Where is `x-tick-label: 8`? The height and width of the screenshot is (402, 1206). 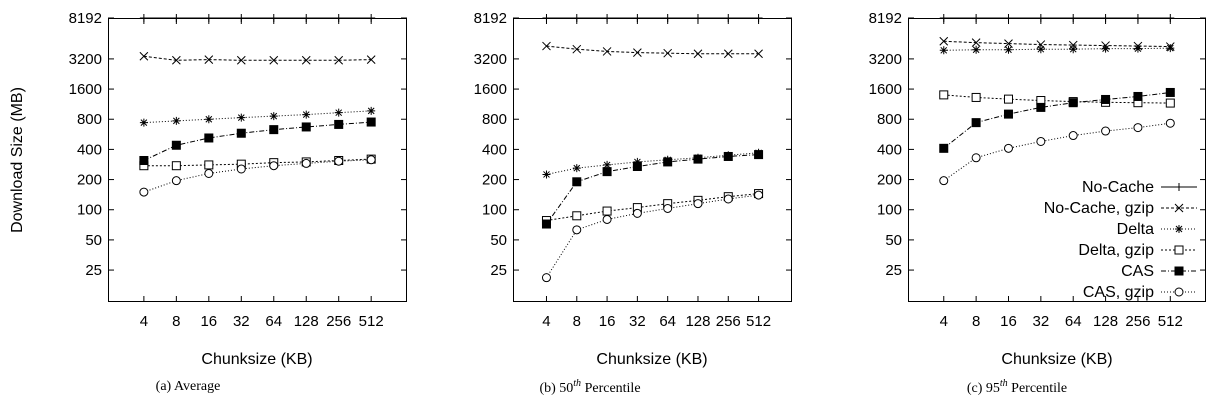
x-tick-label: 8 is located at coordinates (976, 321).